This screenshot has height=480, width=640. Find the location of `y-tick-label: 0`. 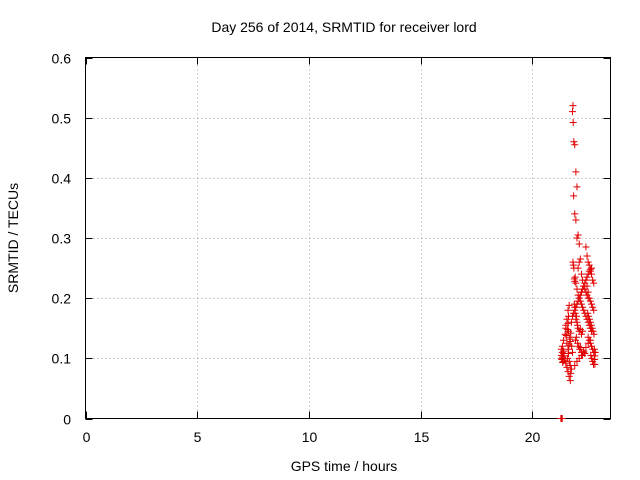

y-tick-label: 0 is located at coordinates (67, 420).